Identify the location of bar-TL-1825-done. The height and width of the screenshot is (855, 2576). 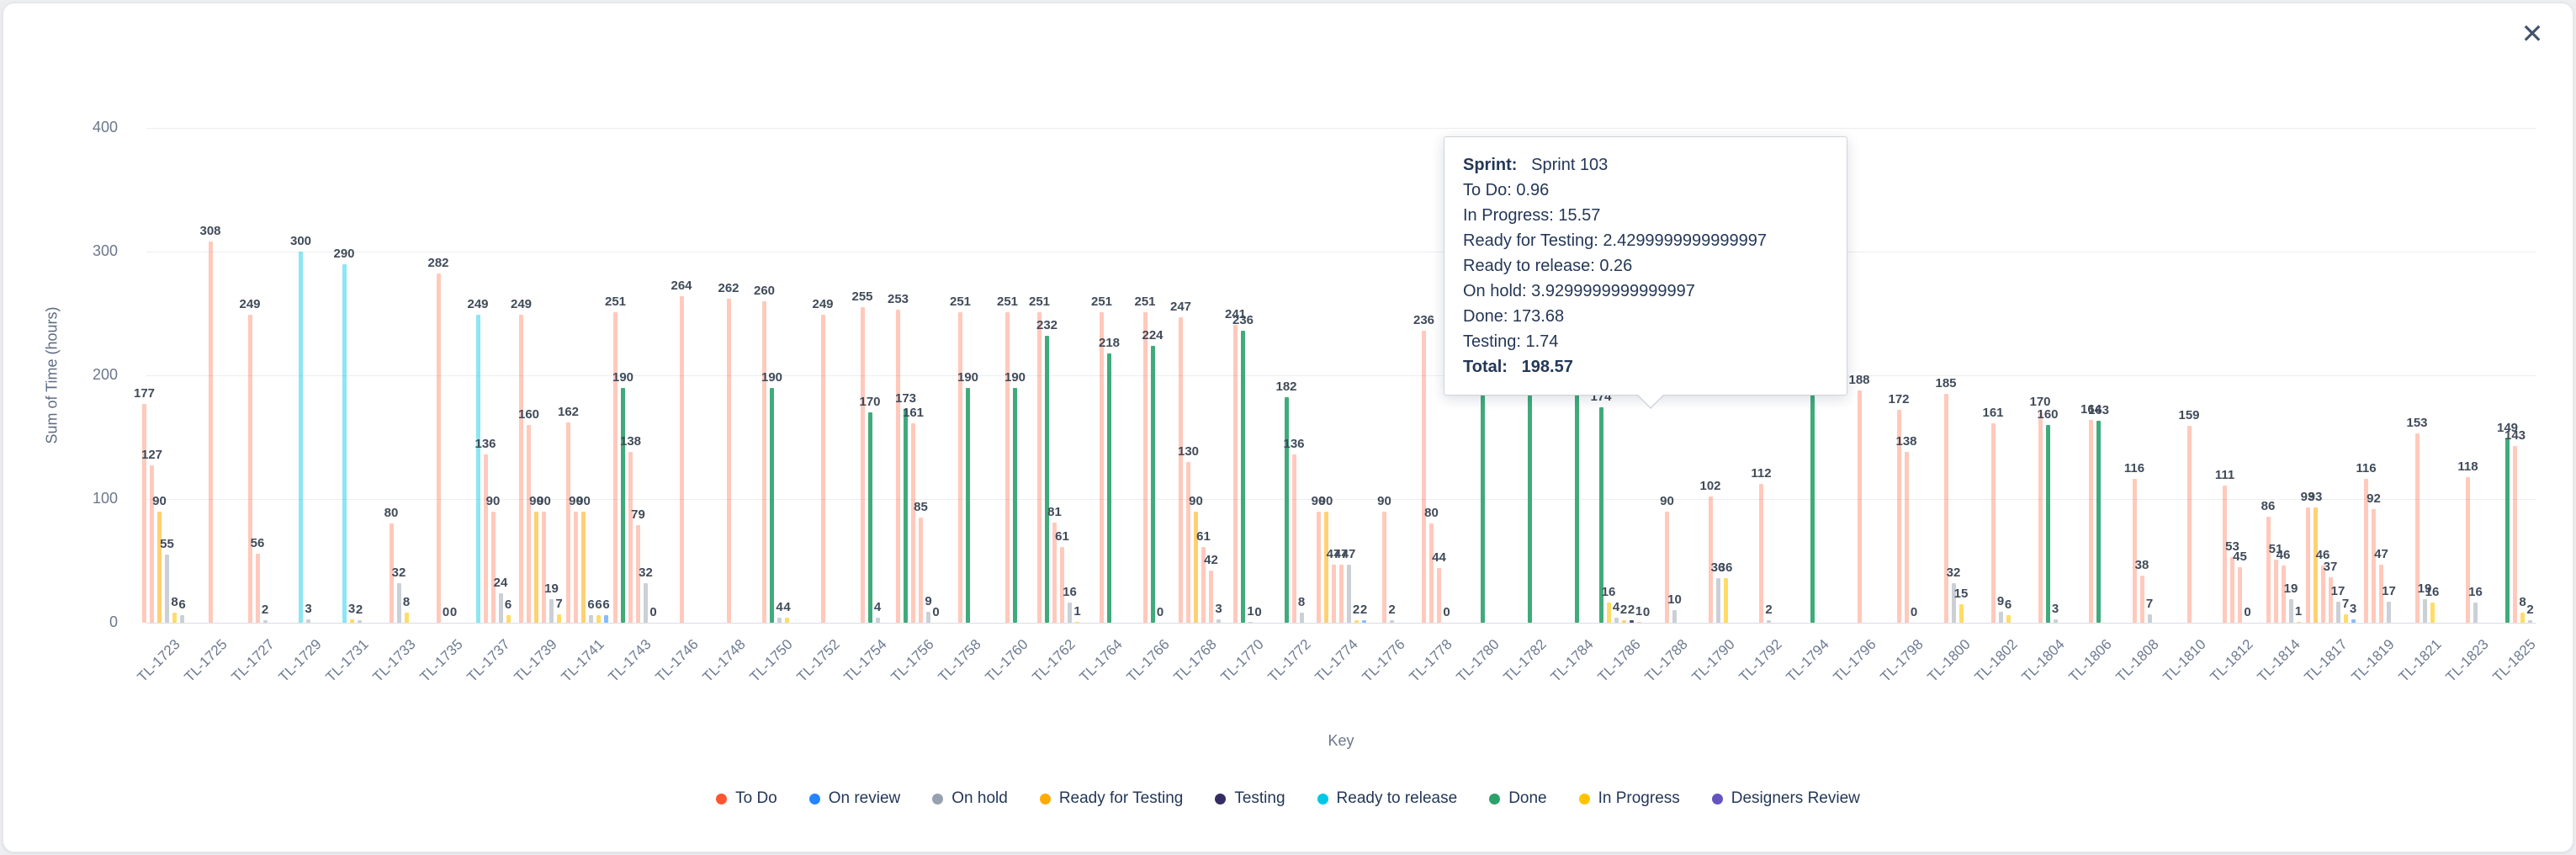
(2507, 530).